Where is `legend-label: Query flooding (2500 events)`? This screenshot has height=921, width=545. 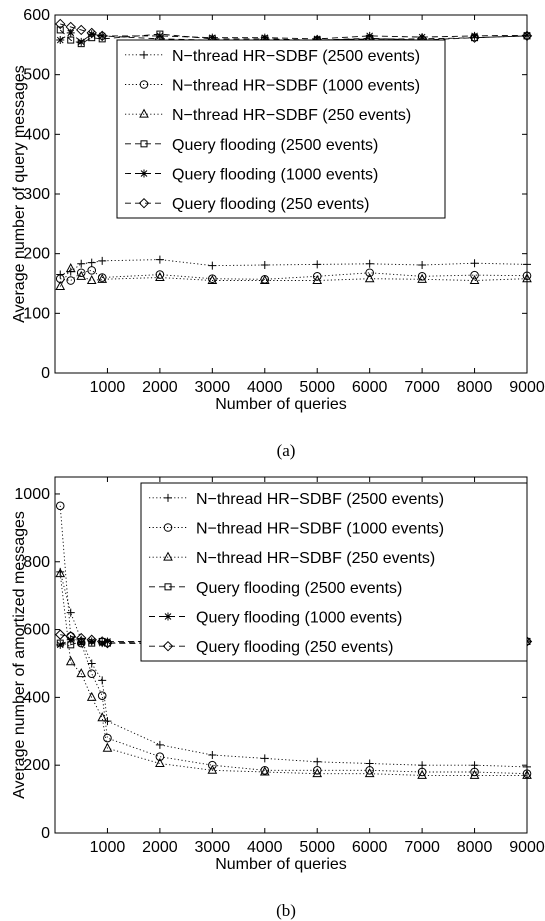 legend-label: Query flooding (2500 events) is located at coordinates (299, 588).